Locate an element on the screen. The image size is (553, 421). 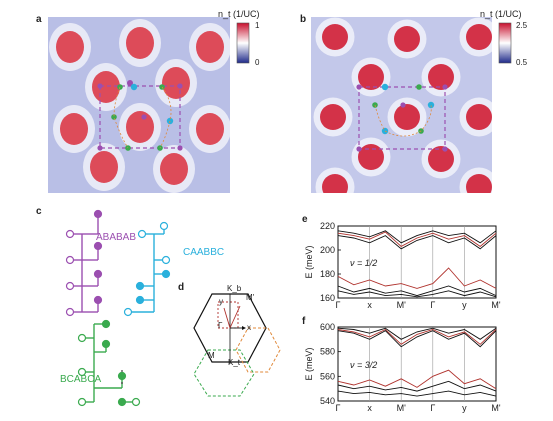
y-tick-label: 160 is located at coordinates (327, 298).